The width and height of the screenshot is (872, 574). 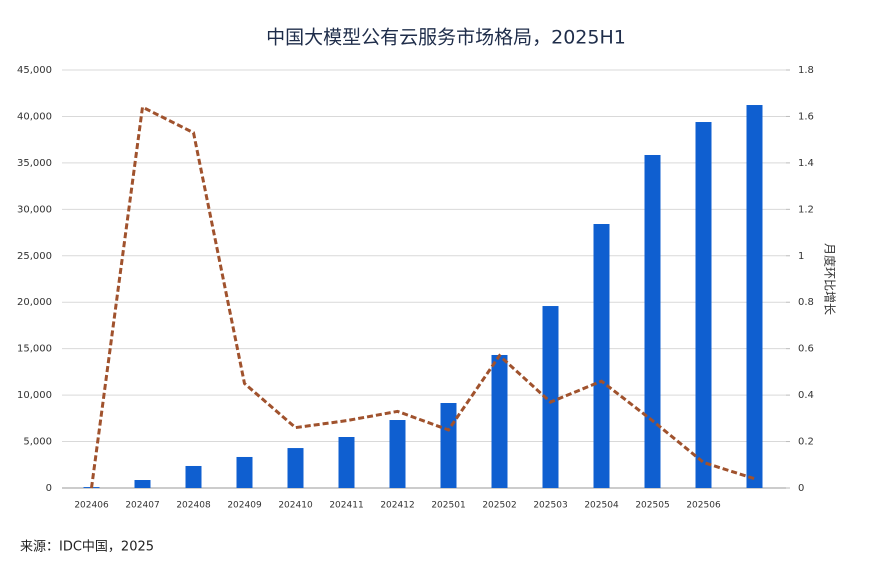 I want to click on y2-tick-label: 0.2, so click(x=806, y=442).